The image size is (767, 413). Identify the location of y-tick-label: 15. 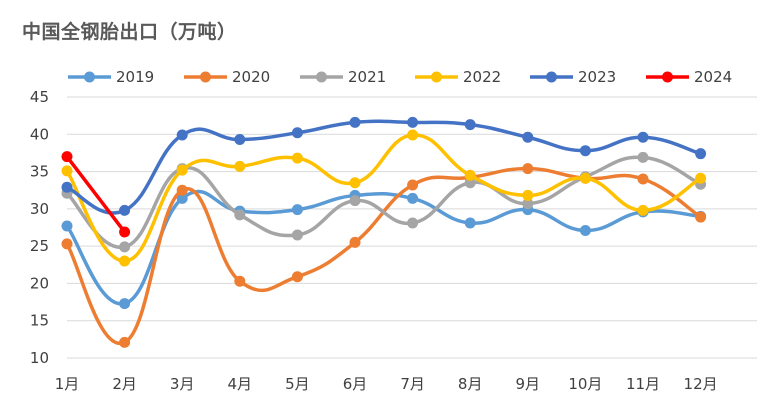
(39, 321).